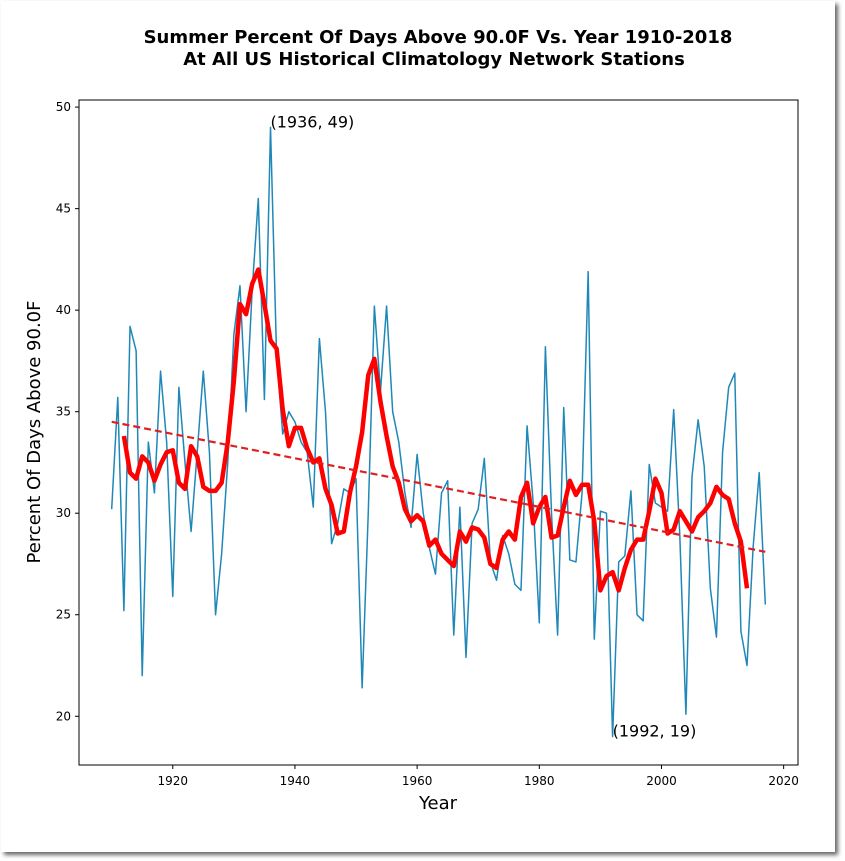  What do you see at coordinates (539, 781) in the screenshot?
I see `x-tick-label: 1980` at bounding box center [539, 781].